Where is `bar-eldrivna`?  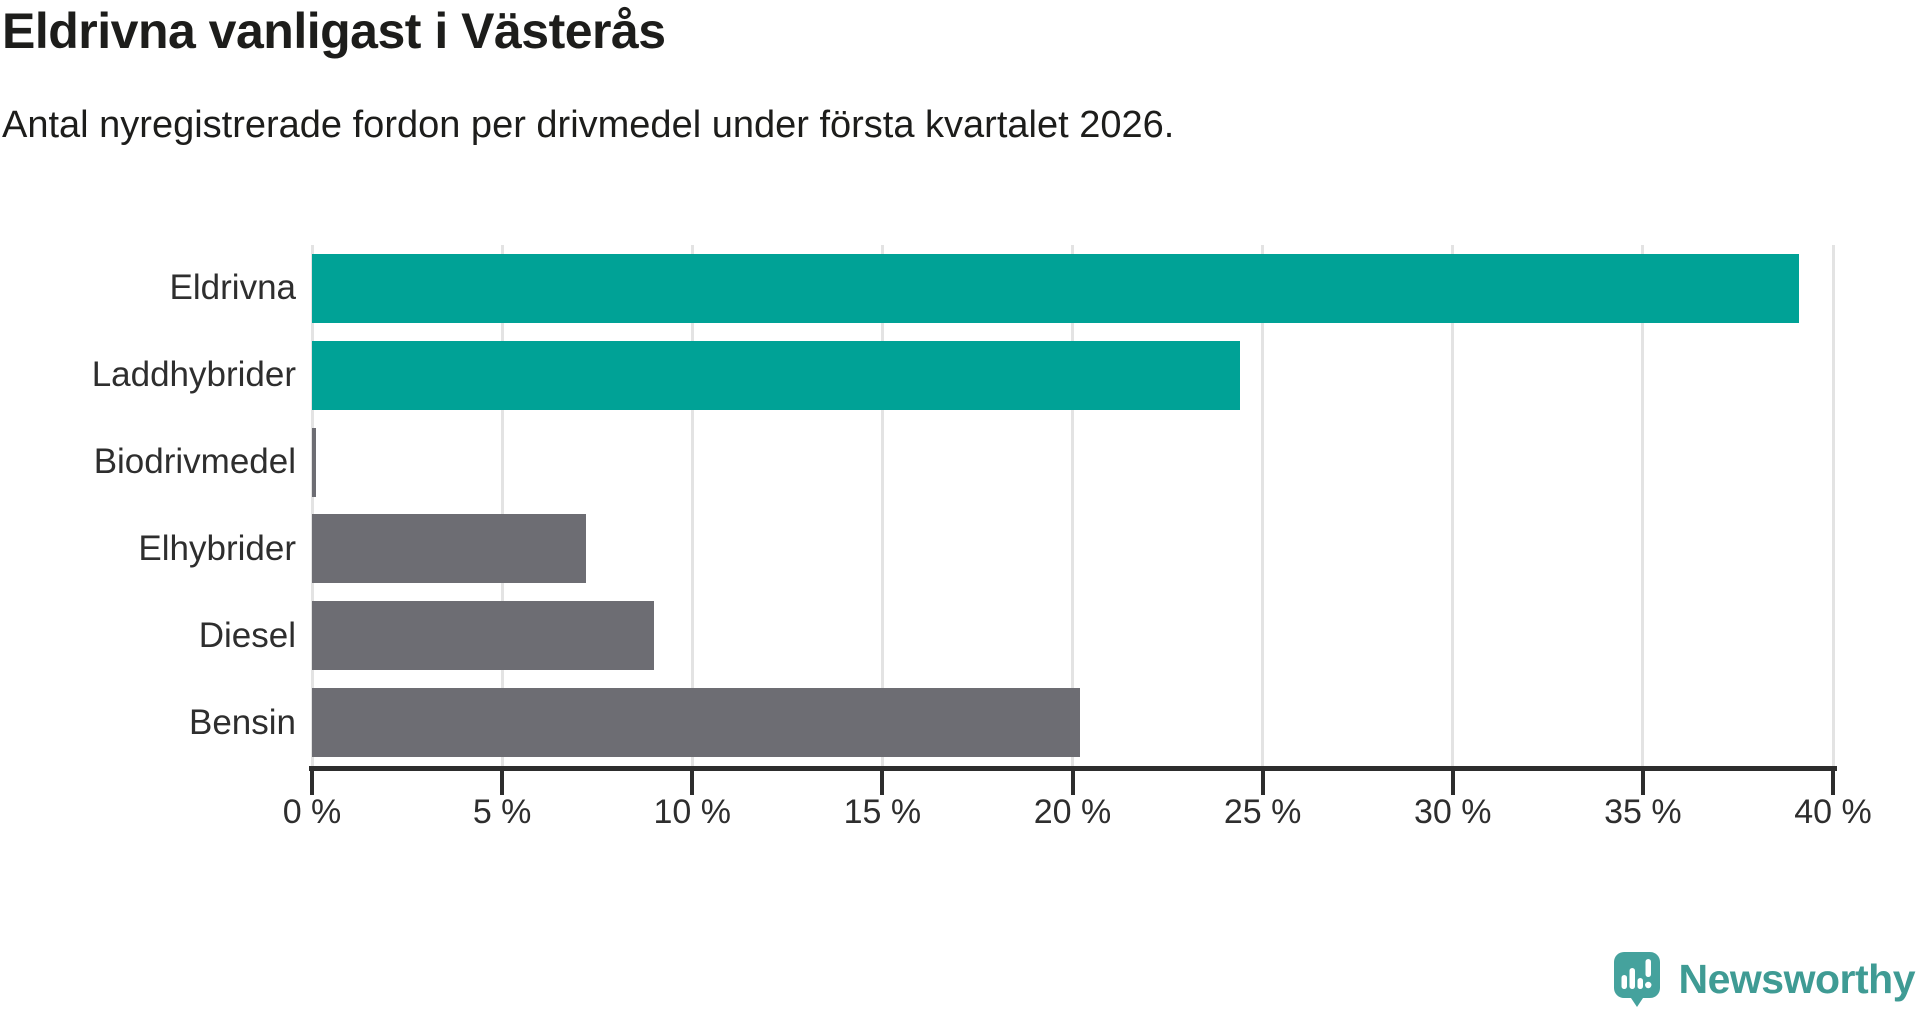 bar-eldrivna is located at coordinates (1055, 288).